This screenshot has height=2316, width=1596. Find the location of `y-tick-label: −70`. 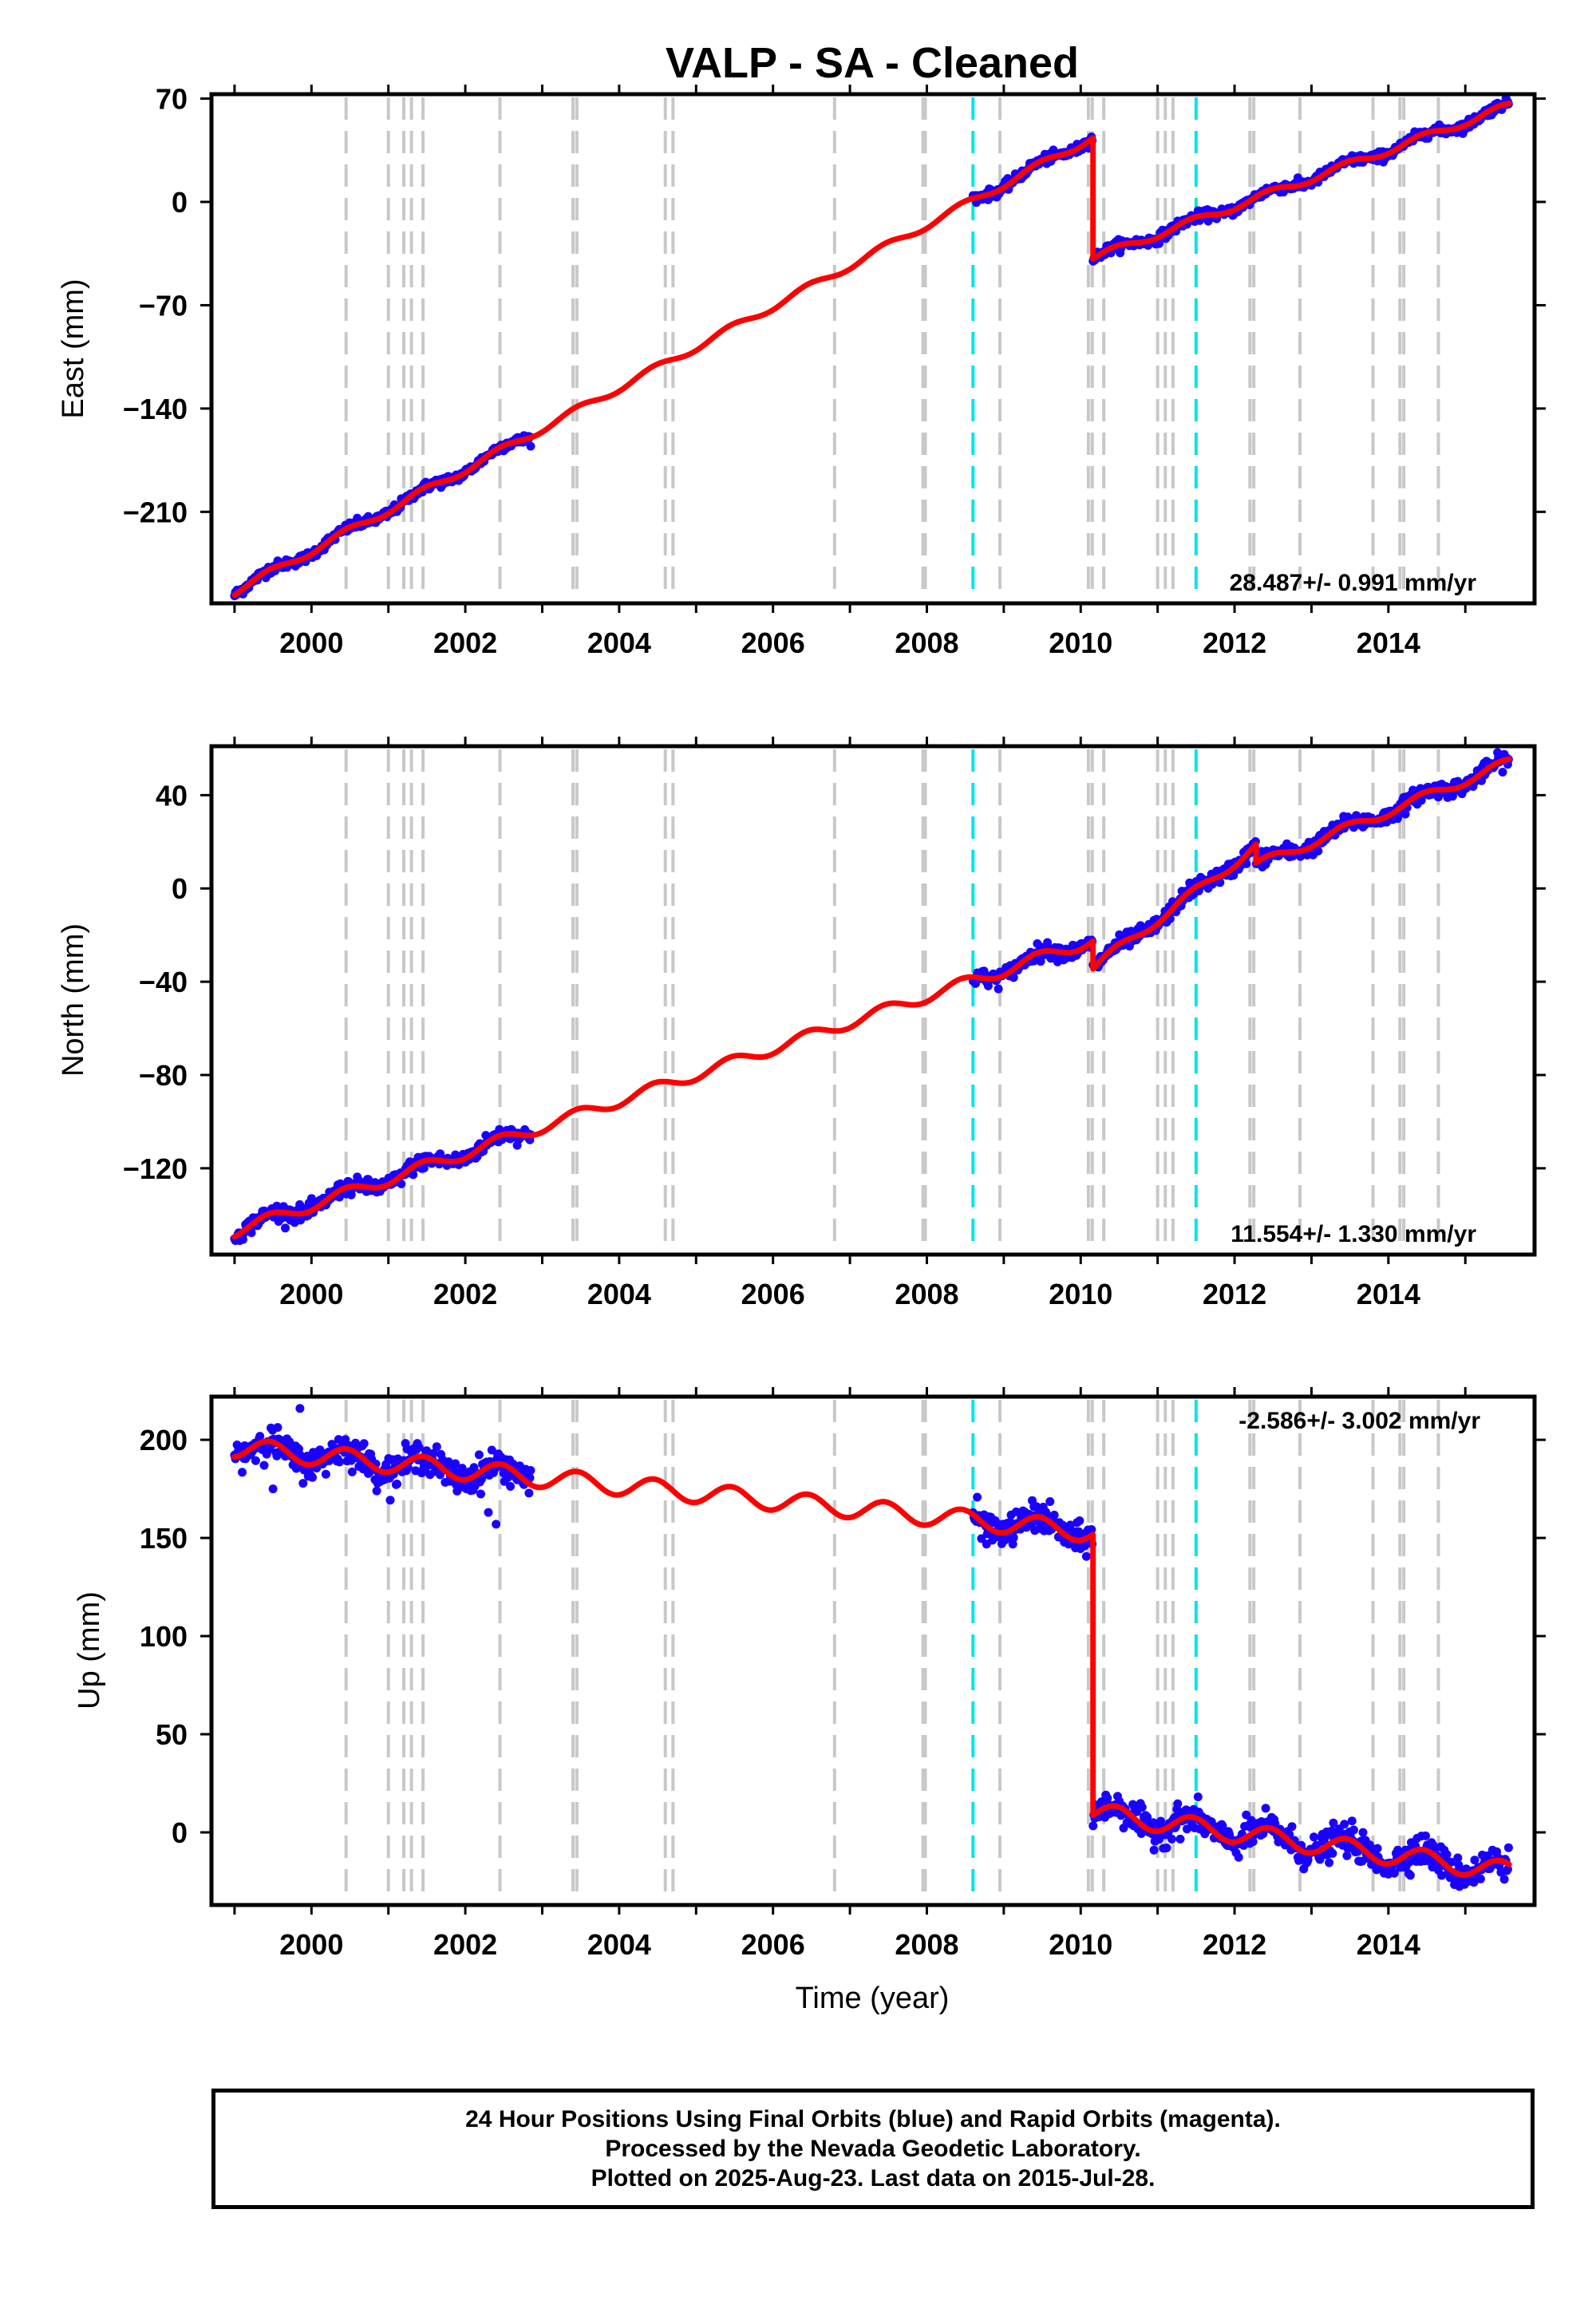

y-tick-label: −70 is located at coordinates (163, 305).